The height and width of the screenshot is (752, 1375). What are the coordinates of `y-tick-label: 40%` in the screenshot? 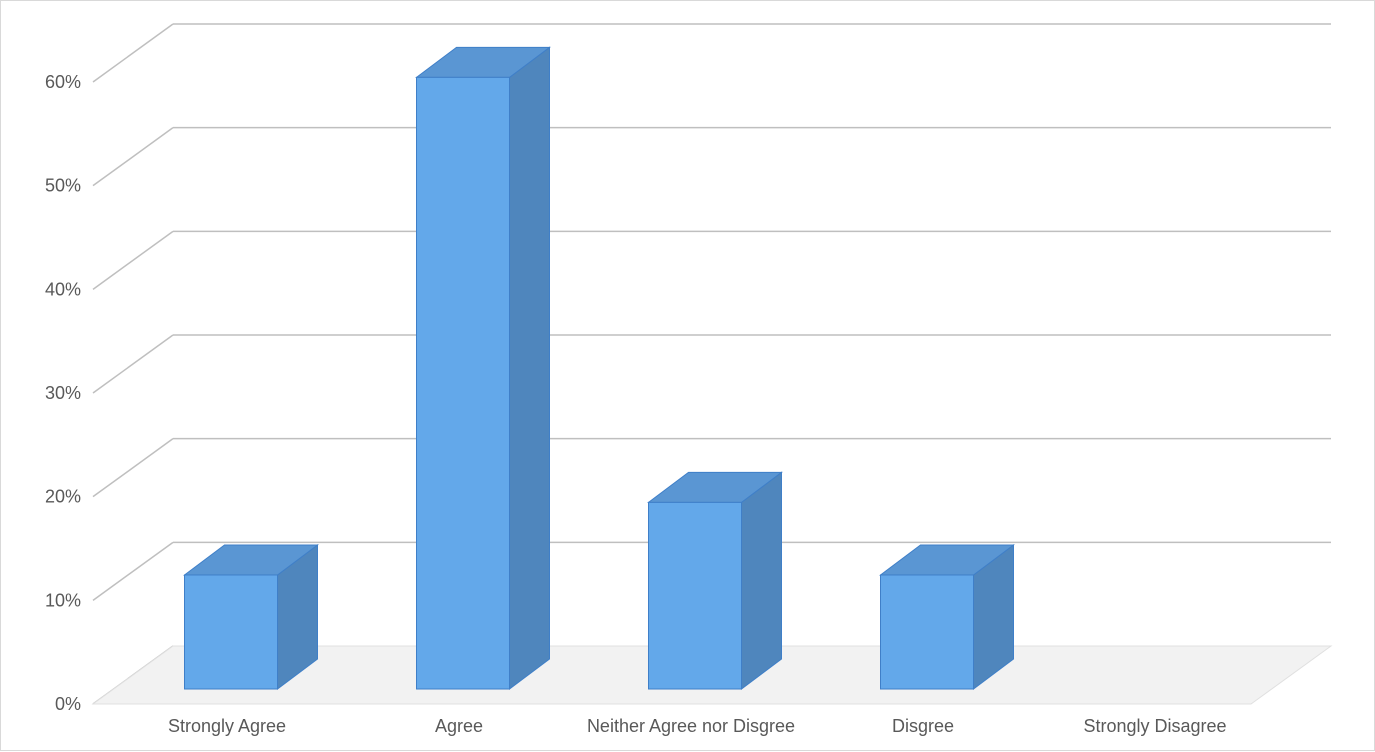 It's located at (63, 289).